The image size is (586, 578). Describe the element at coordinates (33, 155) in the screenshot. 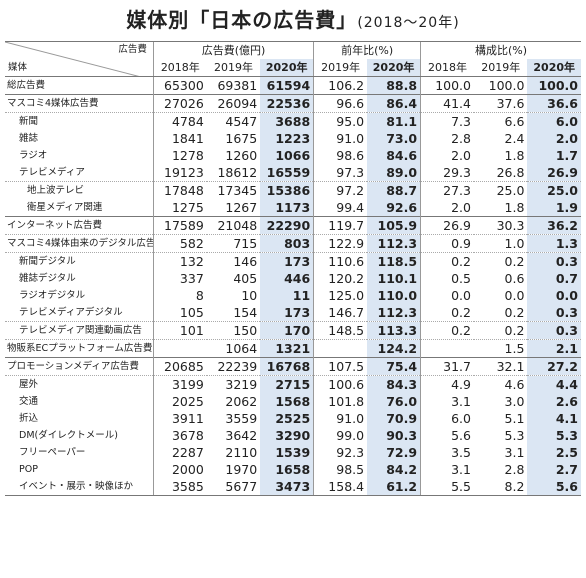

I see `row-label: ラジオ` at that location.